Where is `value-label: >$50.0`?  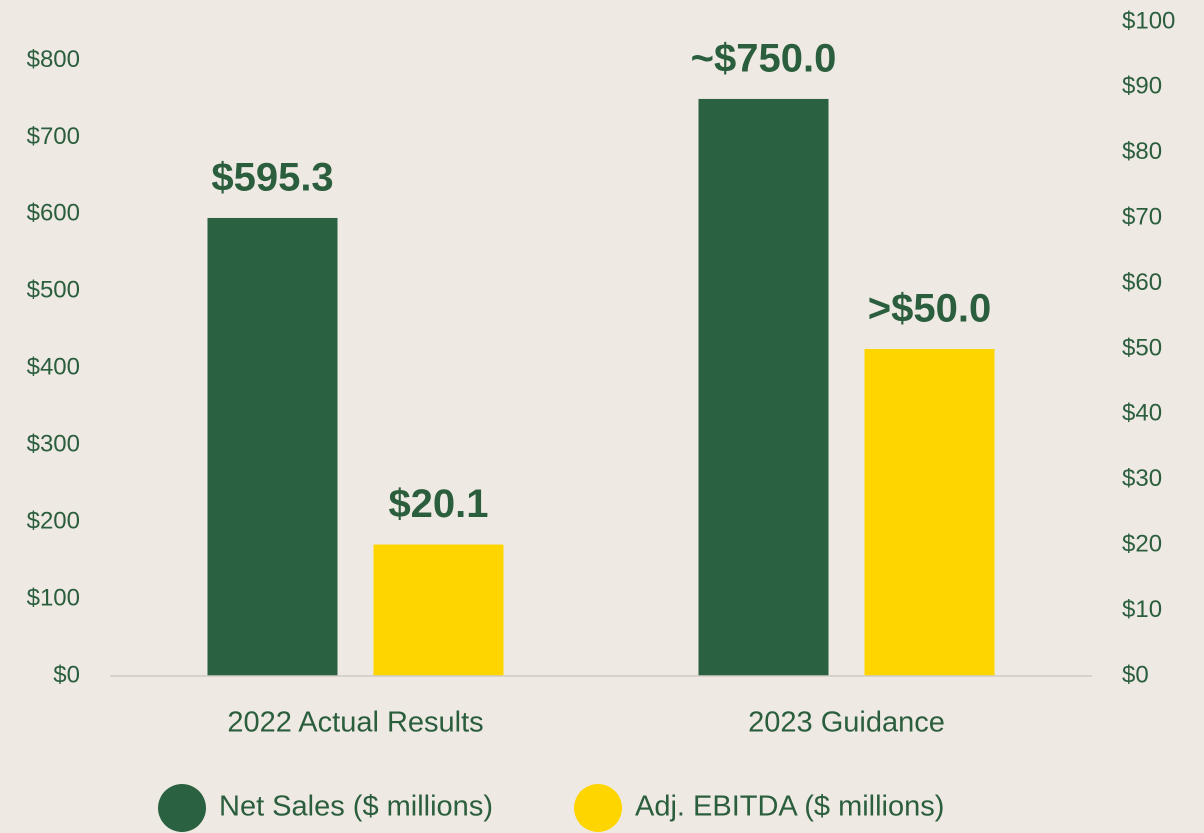 value-label: >$50.0 is located at coordinates (929, 309).